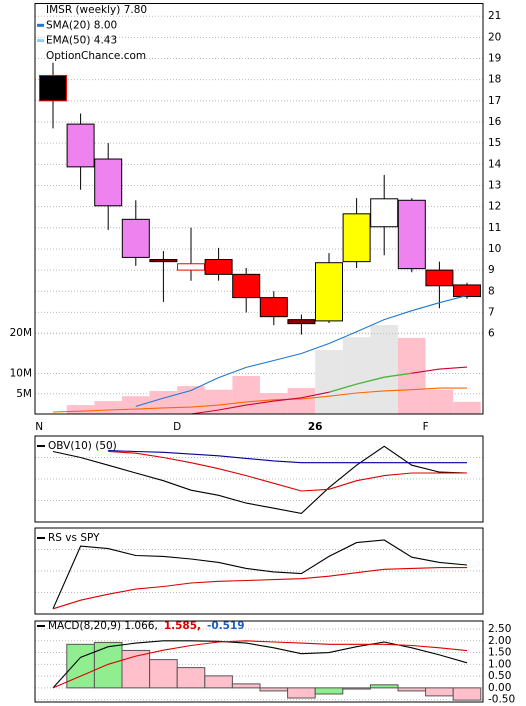 This screenshot has height=706, width=526. Describe the element at coordinates (491, 270) in the screenshot. I see `y-tick-label: 9` at that location.